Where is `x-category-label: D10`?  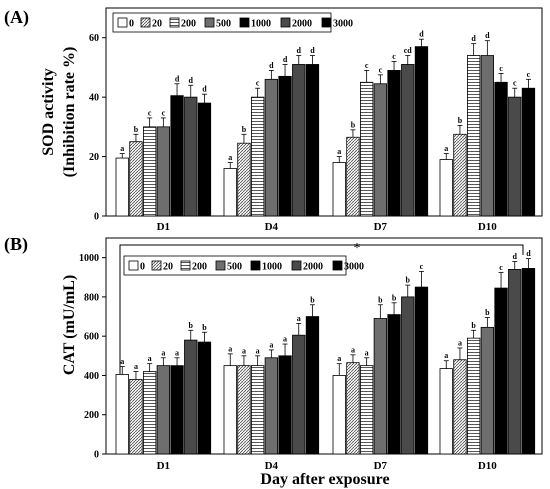
x-category-label: D10 is located at coordinates (487, 227).